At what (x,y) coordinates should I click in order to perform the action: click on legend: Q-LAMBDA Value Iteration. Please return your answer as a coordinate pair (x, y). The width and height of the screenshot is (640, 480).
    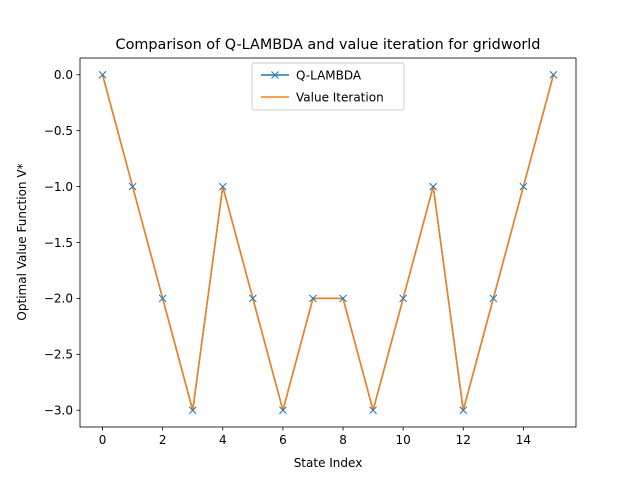
    Looking at the image, I should click on (328, 86).